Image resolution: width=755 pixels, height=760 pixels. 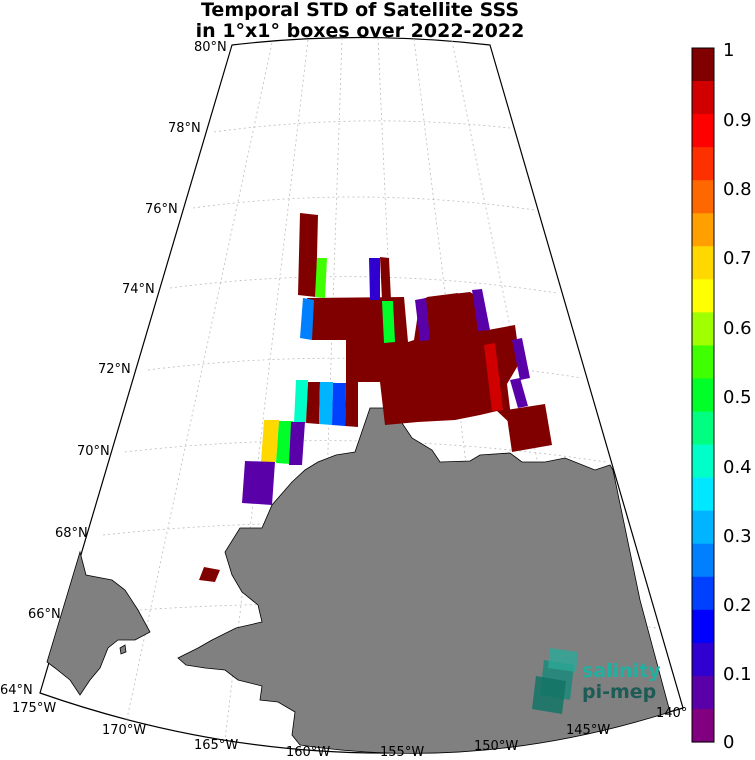 I want to click on lat-label-74: 74°N, so click(x=138, y=289).